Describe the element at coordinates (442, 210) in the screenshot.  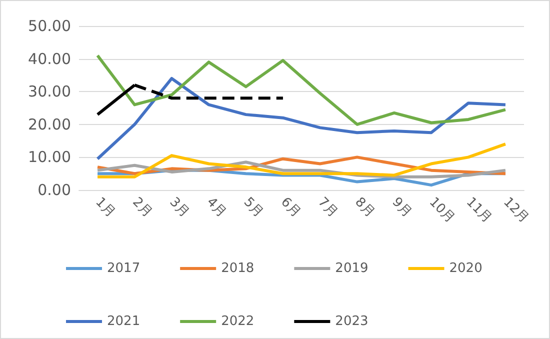
I see `x-tick-label: 10月` at that location.